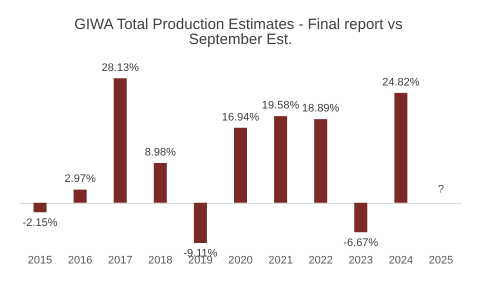 This screenshot has height=289, width=481. What do you see at coordinates (280, 260) in the screenshot?
I see `x-tick-label: 2021` at bounding box center [280, 260].